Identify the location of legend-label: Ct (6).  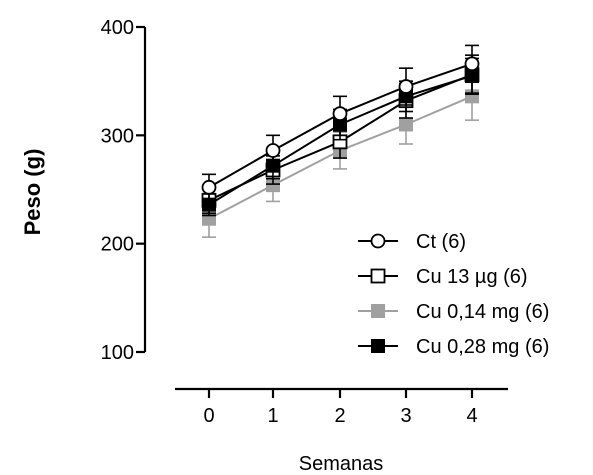
(441, 242).